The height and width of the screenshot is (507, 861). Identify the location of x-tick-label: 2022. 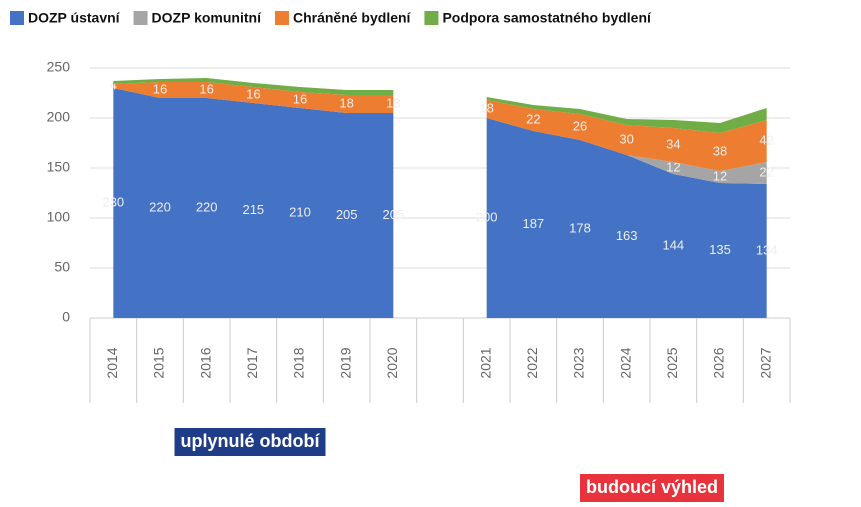
(532, 362).